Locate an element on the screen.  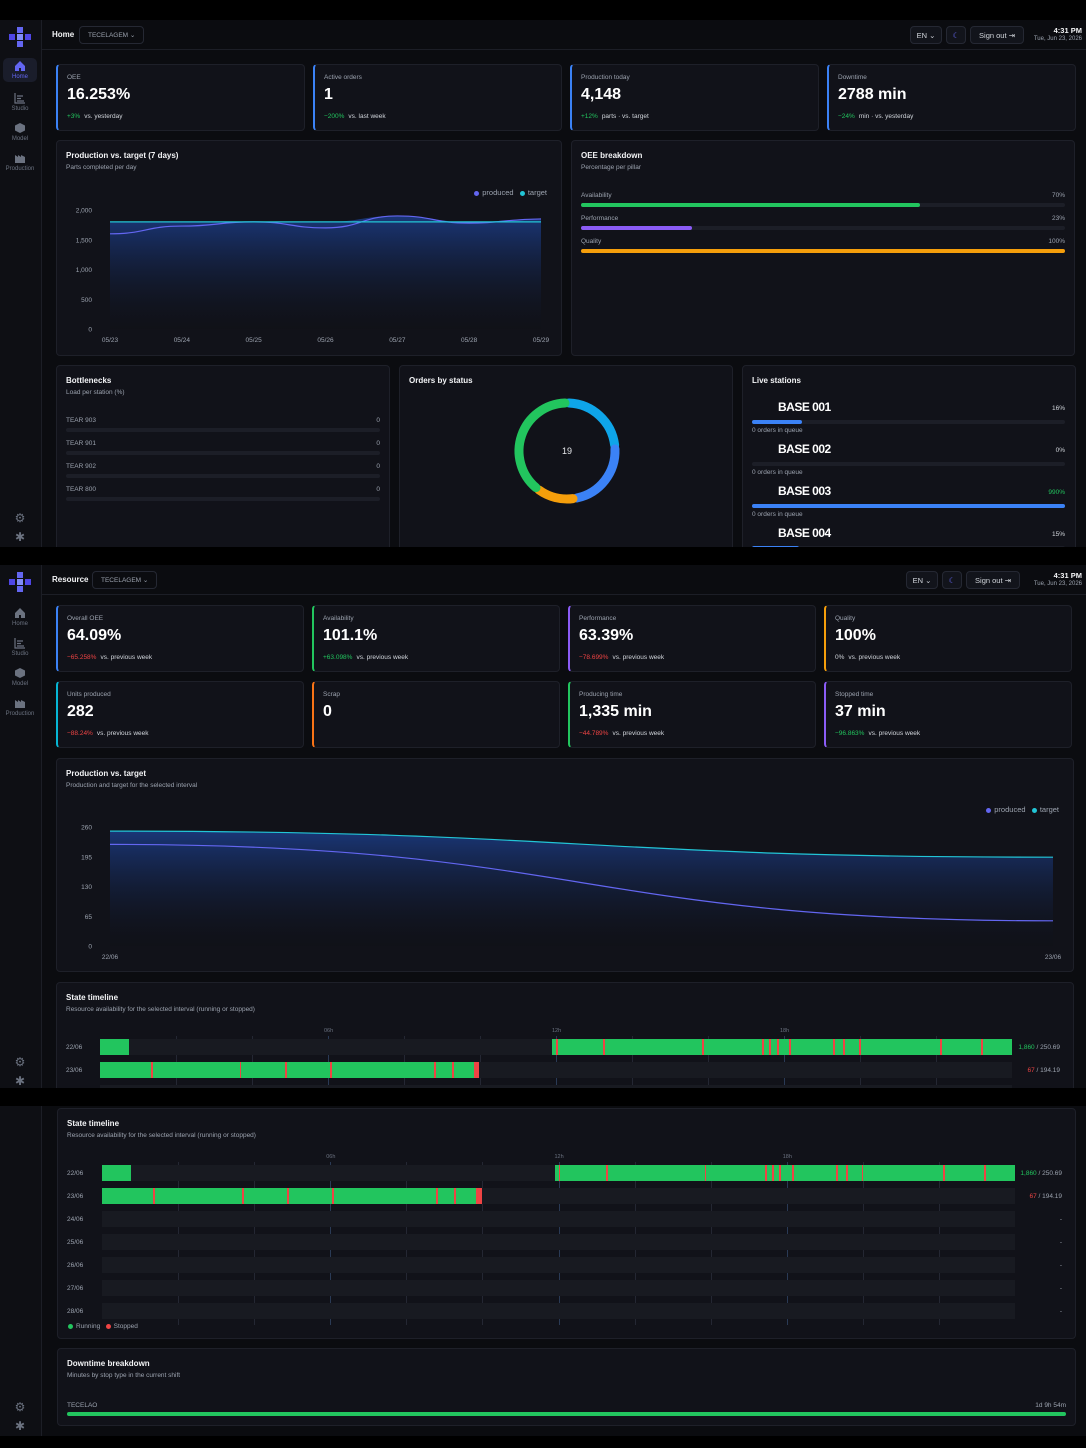
y-tick-label: 2,000 is located at coordinates (84, 211).